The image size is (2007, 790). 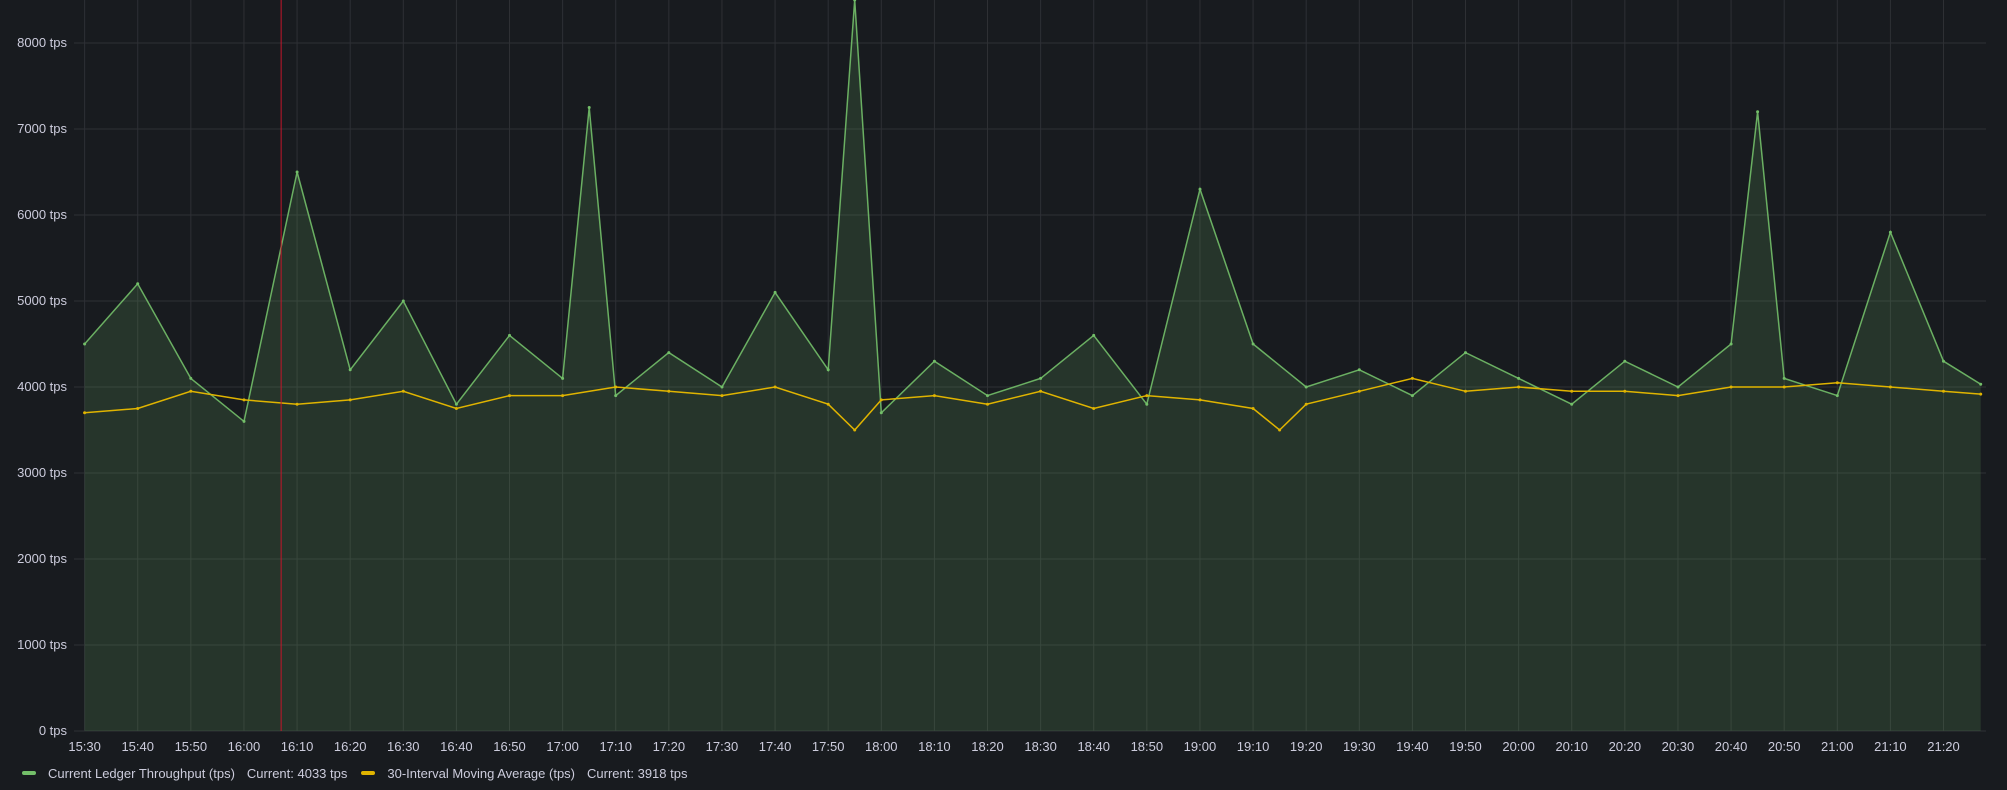 What do you see at coordinates (481, 773) in the screenshot?
I see `legend-series-name: 30-Interval Moving Average (tps)` at bounding box center [481, 773].